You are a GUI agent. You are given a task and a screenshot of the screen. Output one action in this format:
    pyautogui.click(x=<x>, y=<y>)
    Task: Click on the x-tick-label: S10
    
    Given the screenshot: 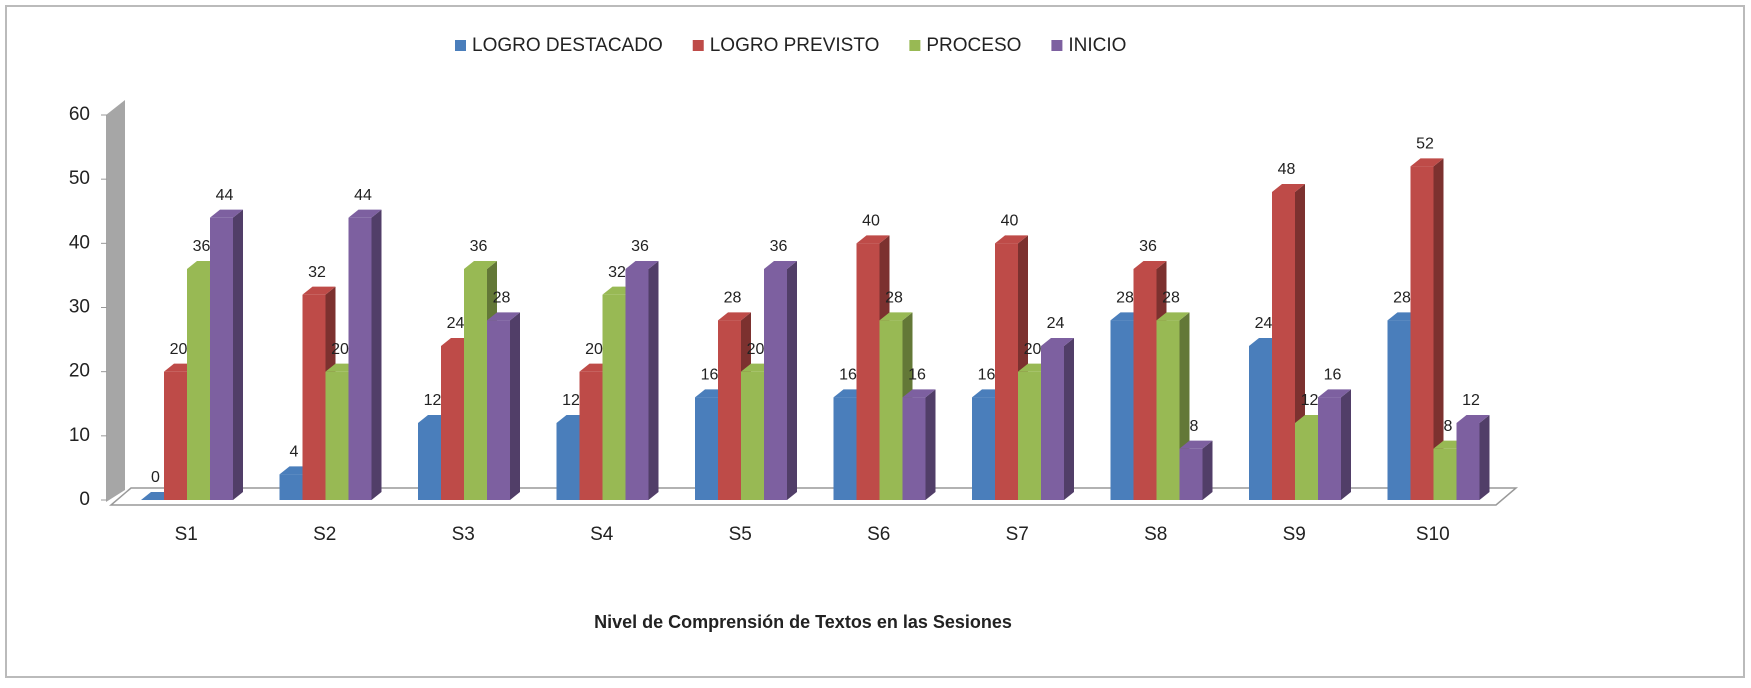 What is the action you would take?
    pyautogui.click(x=1433, y=534)
    